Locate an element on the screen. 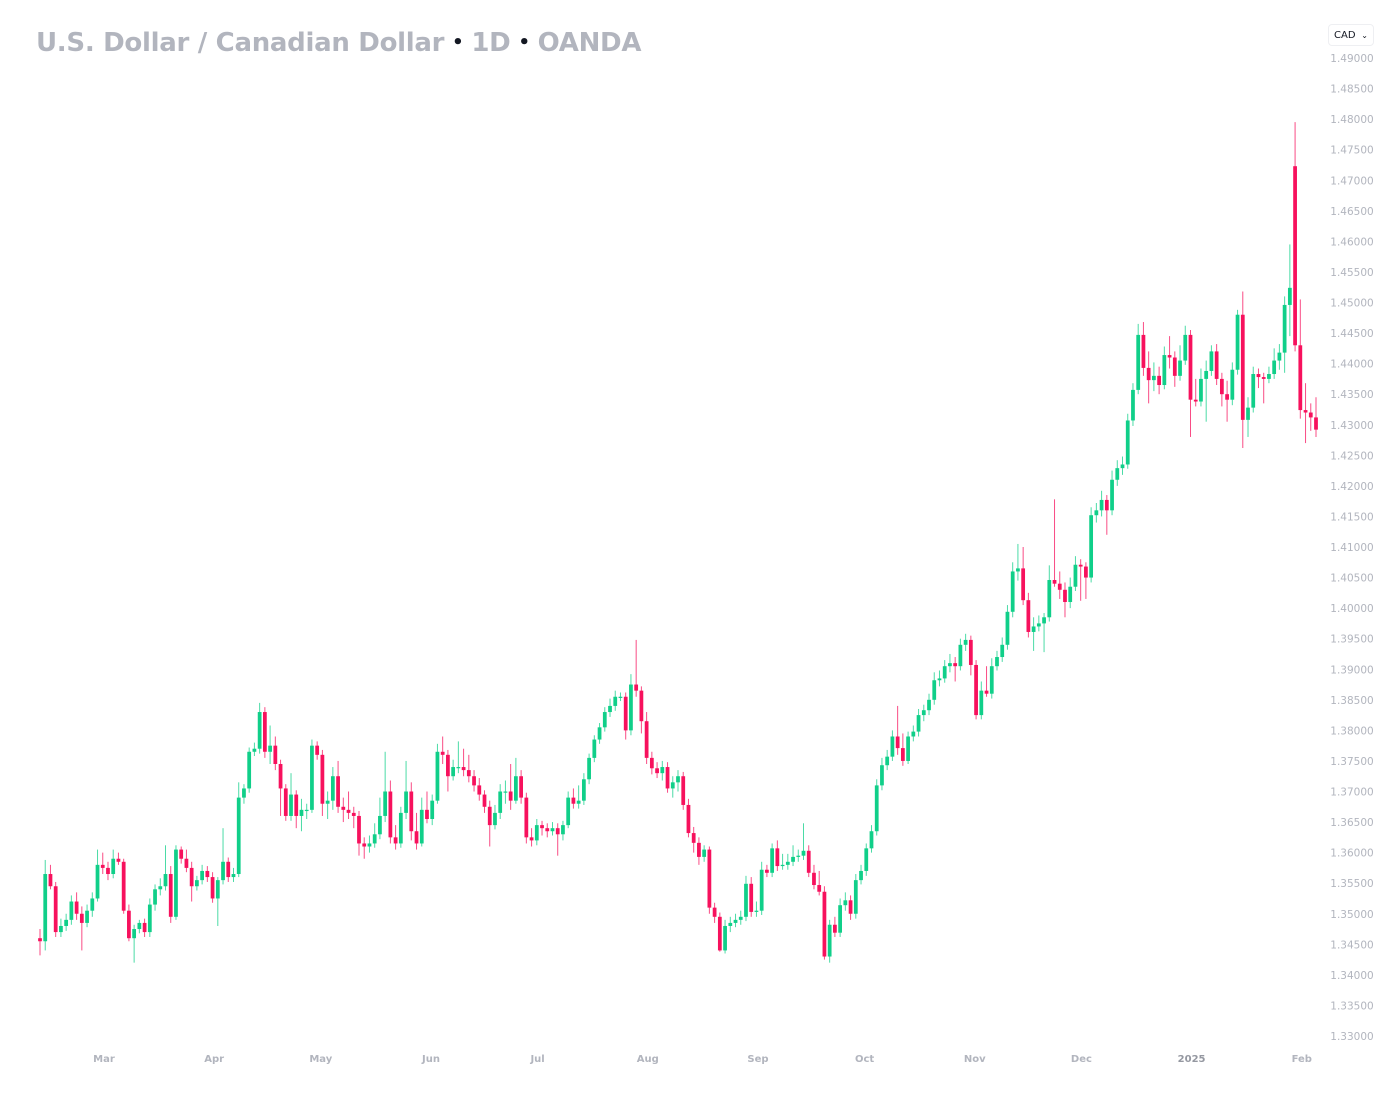 This screenshot has height=1095, width=1400. time-tick-label: May is located at coordinates (320, 1059).